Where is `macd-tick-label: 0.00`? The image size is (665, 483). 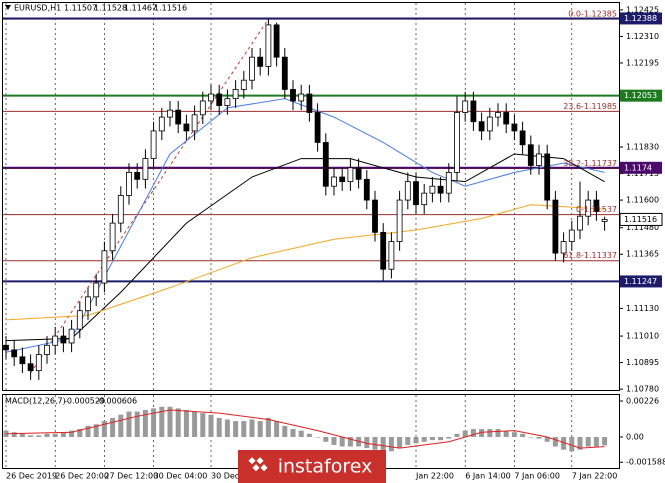 macd-tick-label: 0.00 is located at coordinates (635, 436).